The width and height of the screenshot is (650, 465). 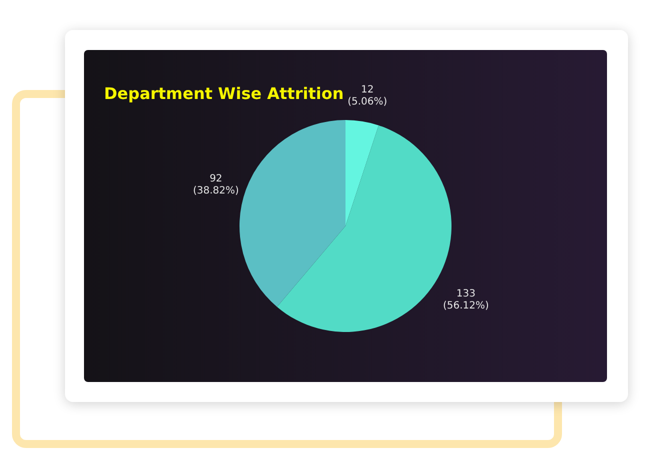 What do you see at coordinates (465, 300) in the screenshot?
I see `data-label: 133 (56.12%)` at bounding box center [465, 300].